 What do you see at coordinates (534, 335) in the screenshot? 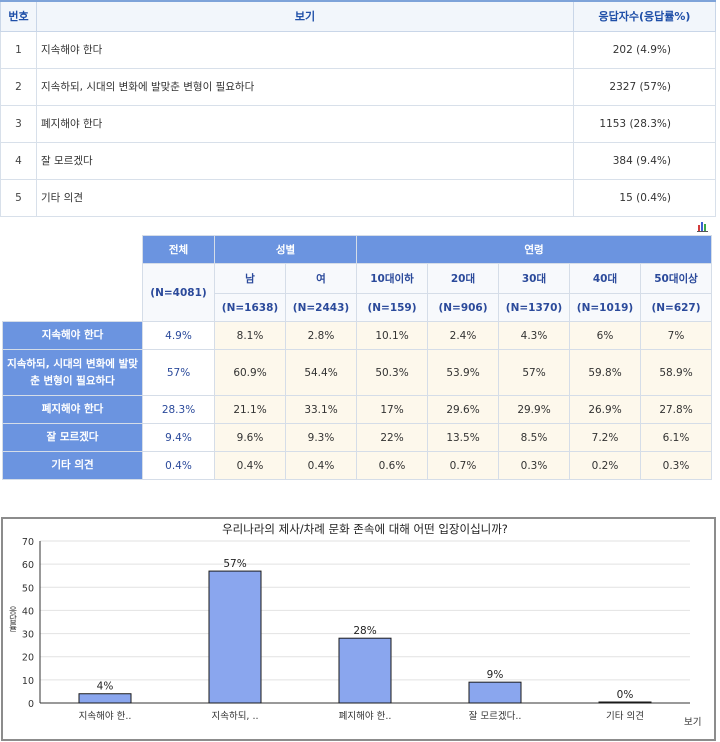
I see `crosstab-cell: 4.3%` at bounding box center [534, 335].